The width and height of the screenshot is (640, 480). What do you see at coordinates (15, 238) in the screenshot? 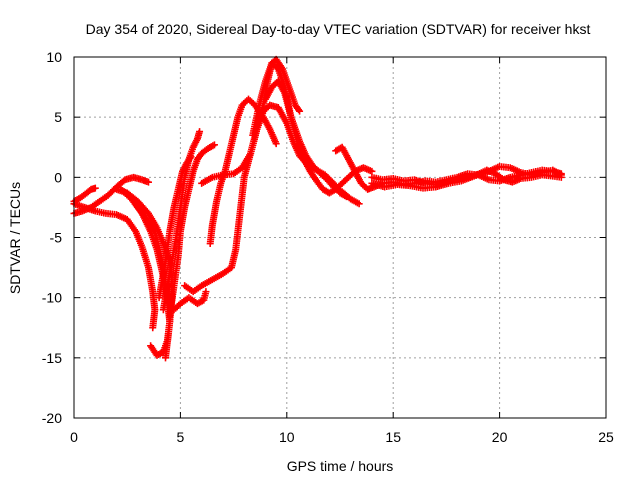
I see `y-axis-label: SDTVAR / TECUs` at bounding box center [15, 238].